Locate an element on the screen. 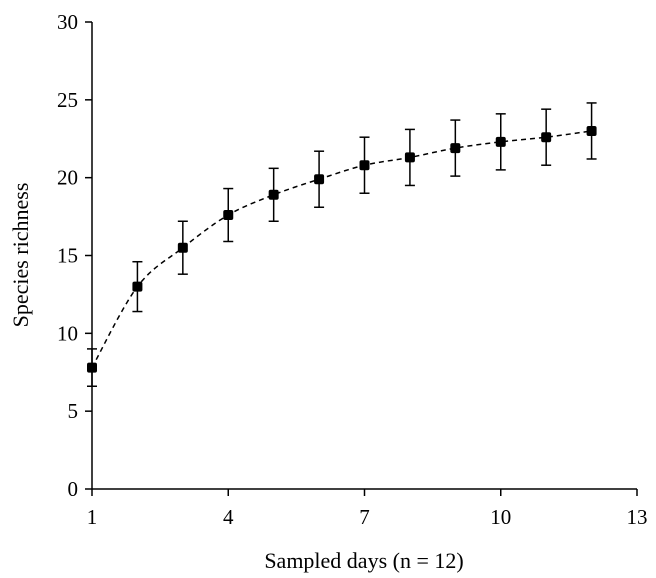 The height and width of the screenshot is (578, 656). y-tick-label: 25 is located at coordinates (67, 100).